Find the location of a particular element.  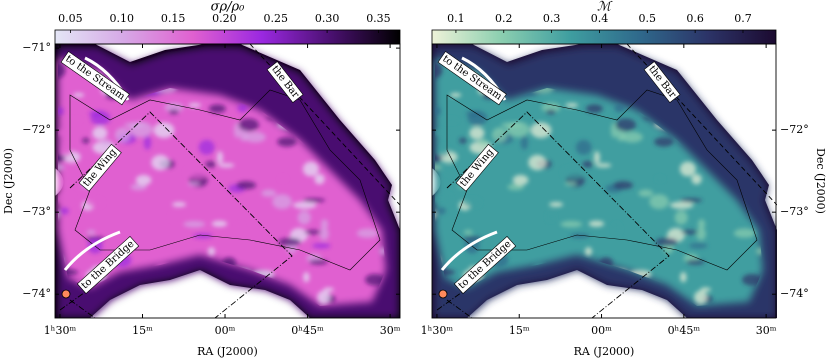

colorbar-tick-label: 0.2 is located at coordinates (504, 18).